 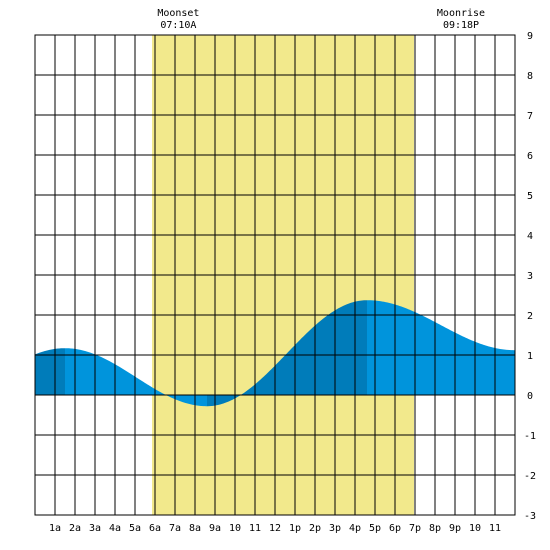 I want to click on y-tick-label: 5, so click(x=530, y=196).